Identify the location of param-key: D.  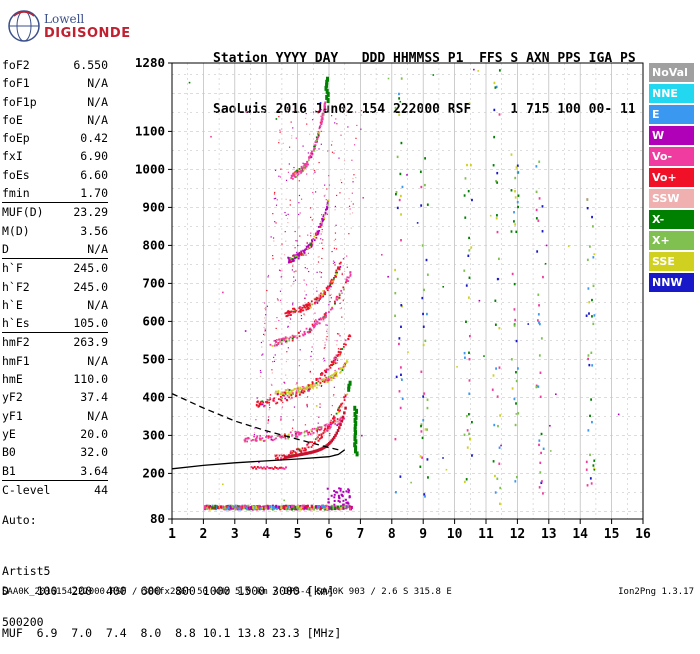
(5, 248).